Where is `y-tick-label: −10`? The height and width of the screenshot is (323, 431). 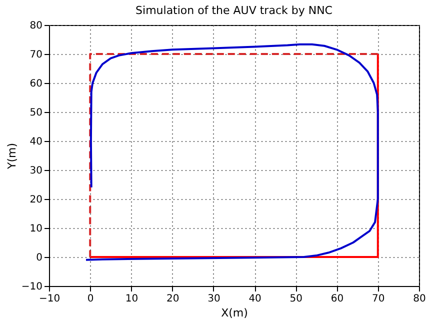
y-tick-label: −10 is located at coordinates (31, 287).